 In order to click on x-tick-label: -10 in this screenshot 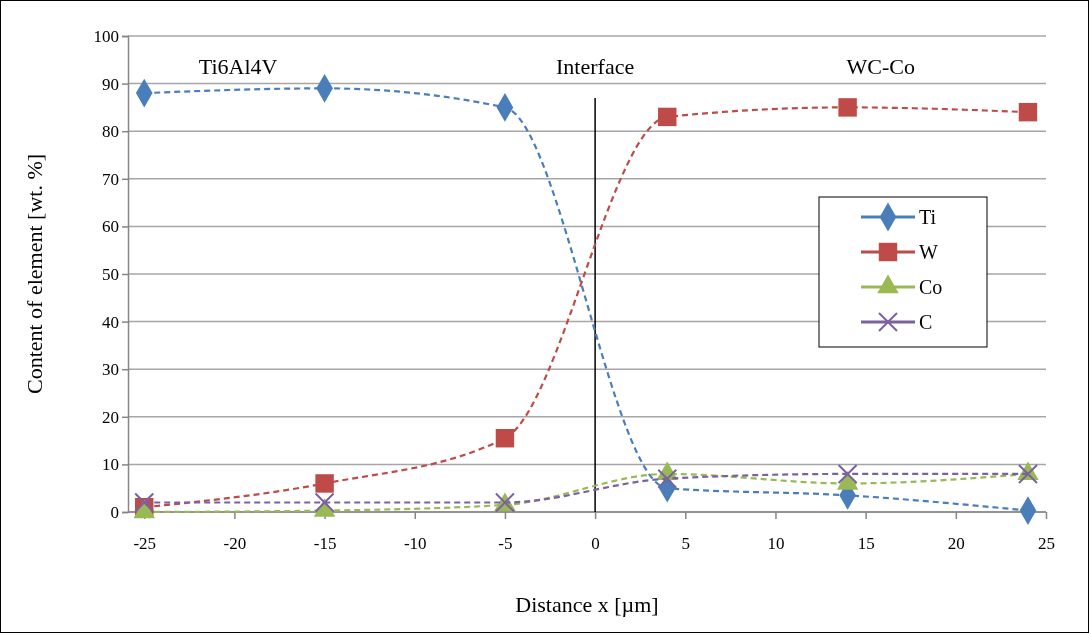, I will do `click(415, 544)`.